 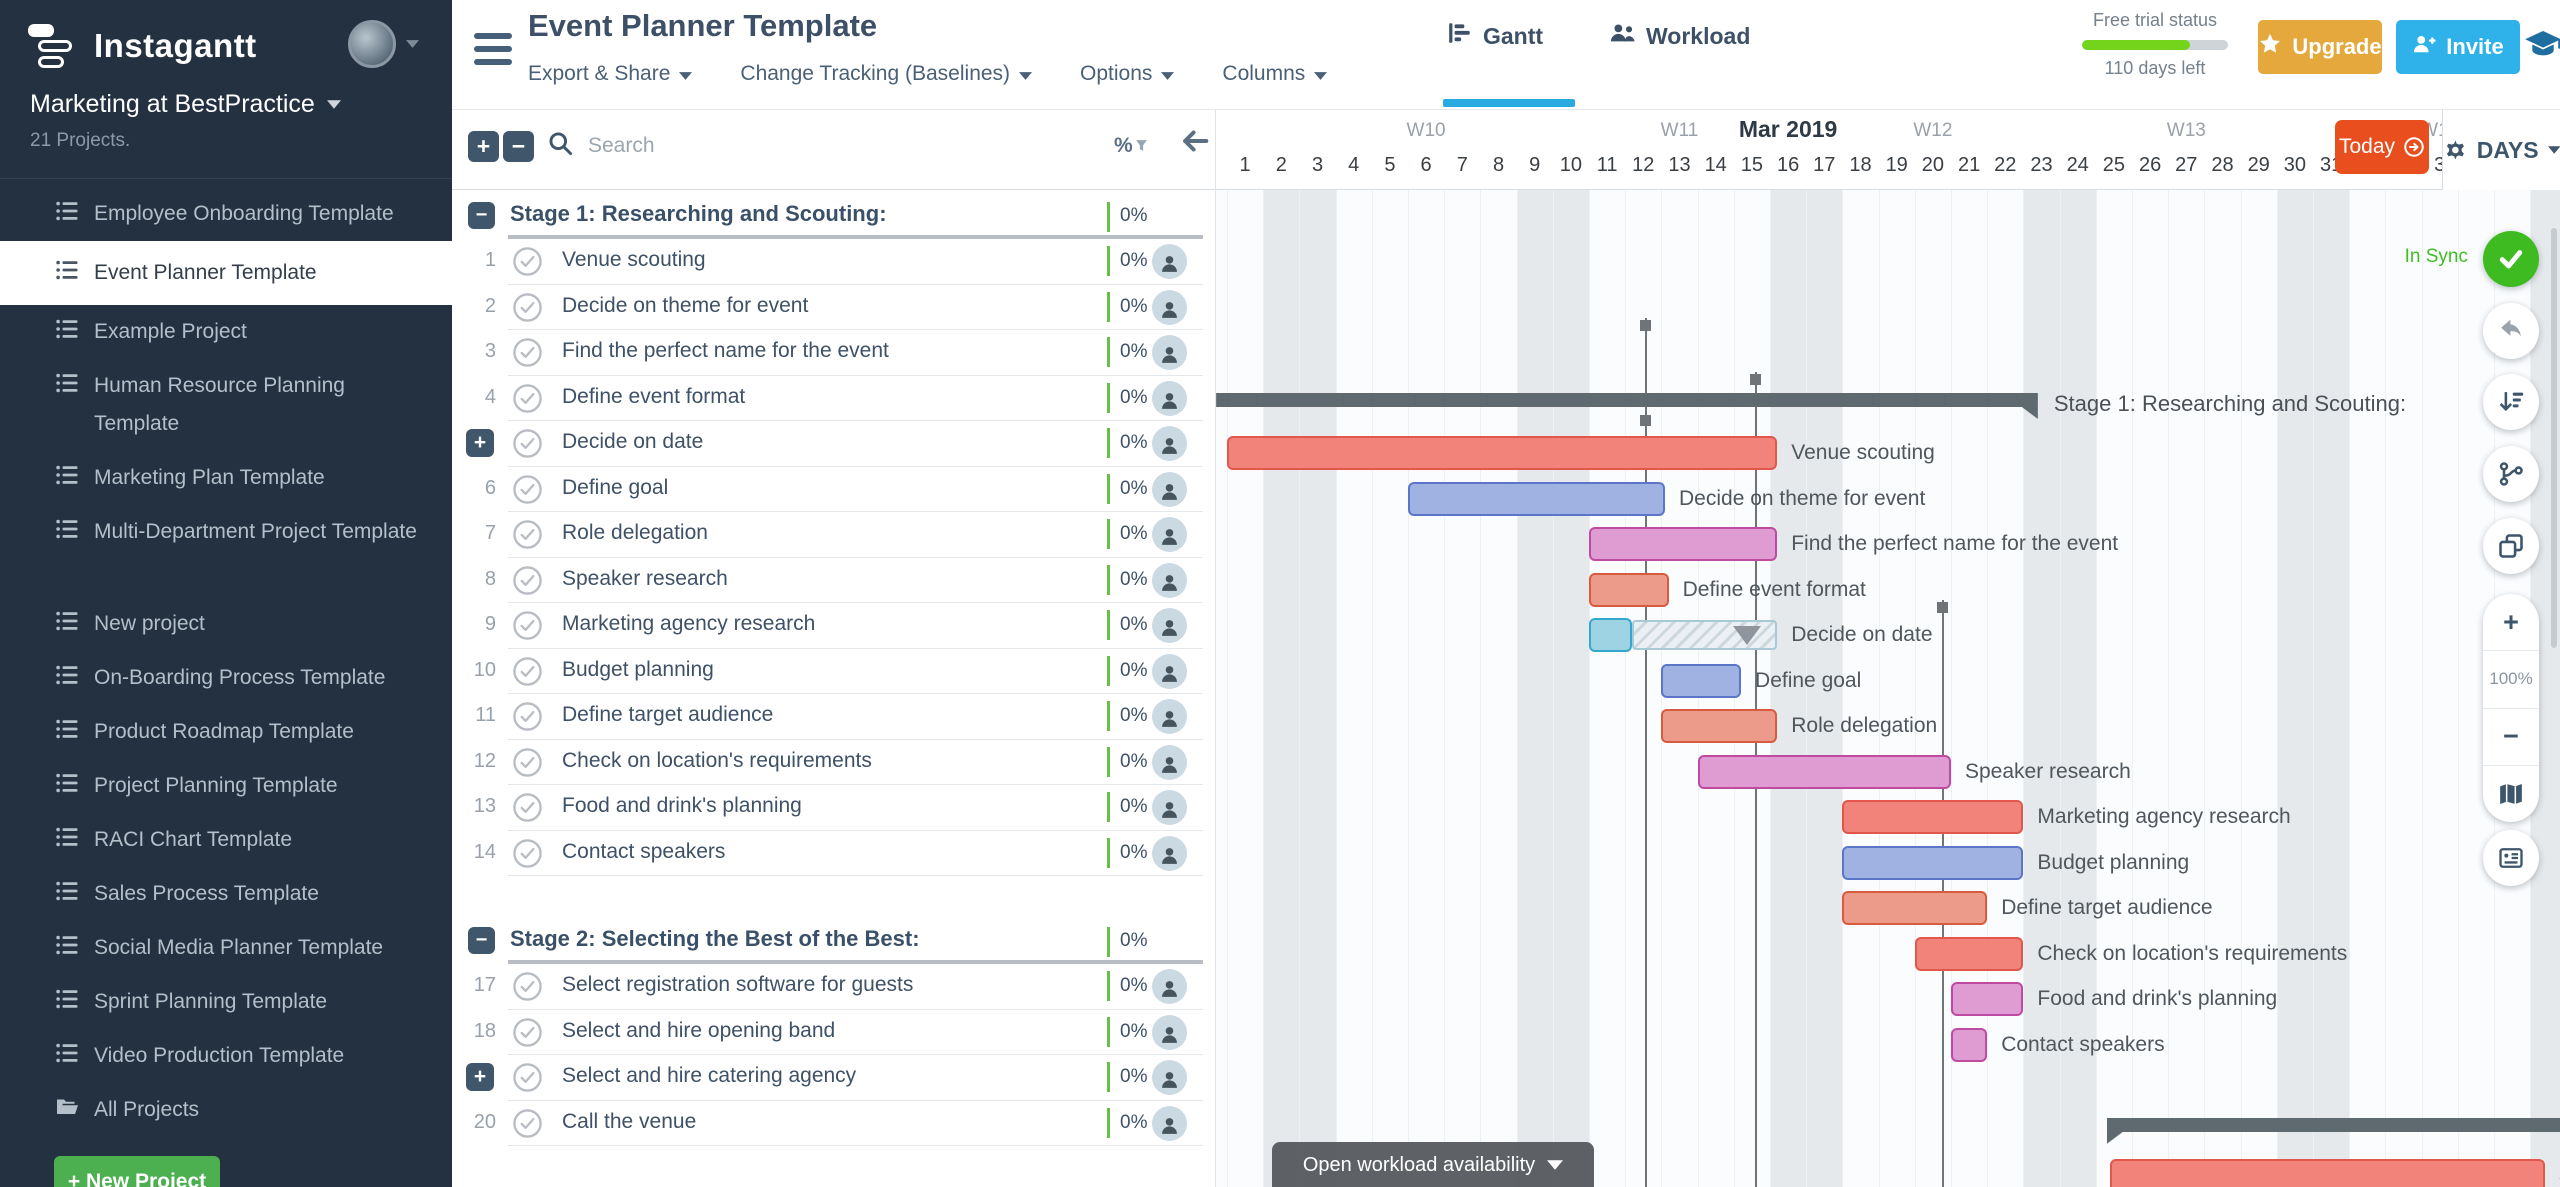 What do you see at coordinates (2382, 147) in the screenshot?
I see `today-button: Today` at bounding box center [2382, 147].